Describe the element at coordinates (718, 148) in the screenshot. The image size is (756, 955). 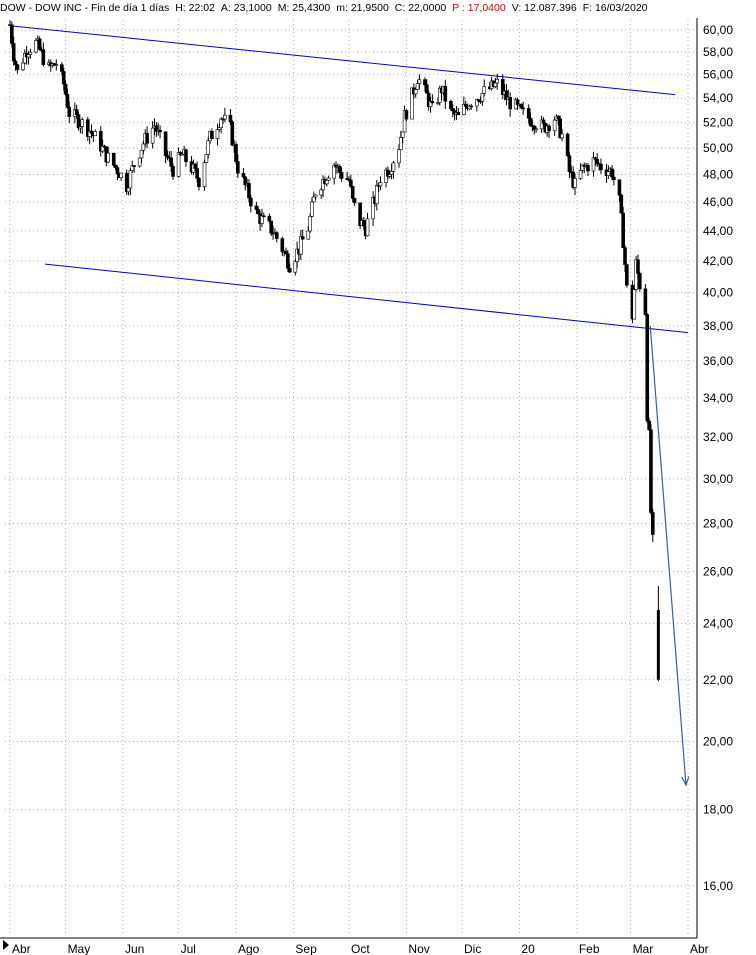
I see `y-tick-label: 50,00` at that location.